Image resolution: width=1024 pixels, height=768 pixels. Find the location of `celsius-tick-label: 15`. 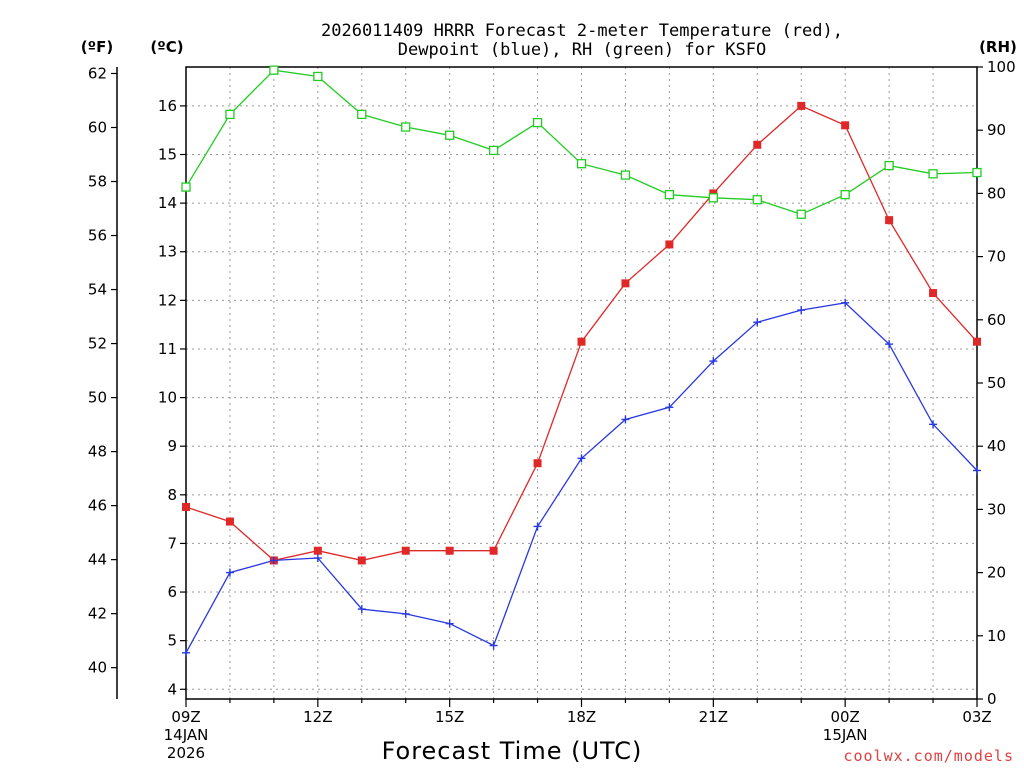

celsius-tick-label: 15 is located at coordinates (167, 155).